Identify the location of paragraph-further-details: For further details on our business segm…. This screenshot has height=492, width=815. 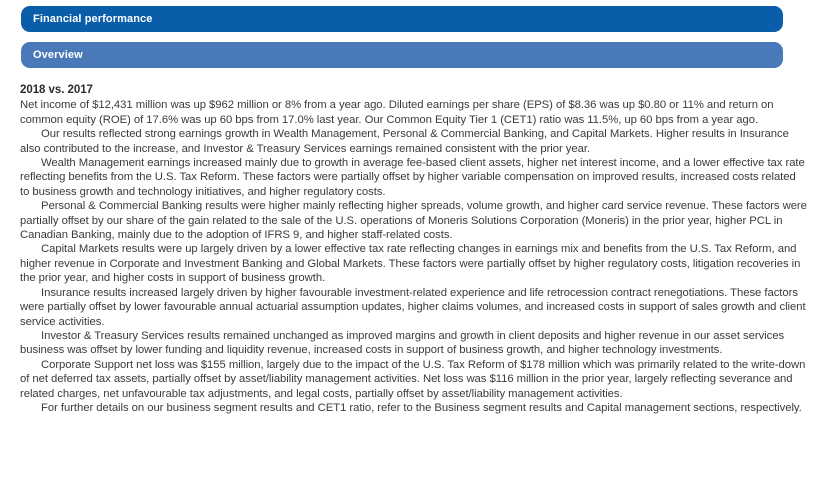
(421, 407).